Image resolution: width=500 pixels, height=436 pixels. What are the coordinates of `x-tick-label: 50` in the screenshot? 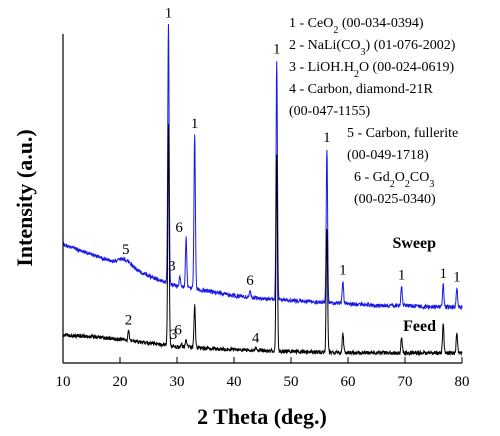 It's located at (291, 382).